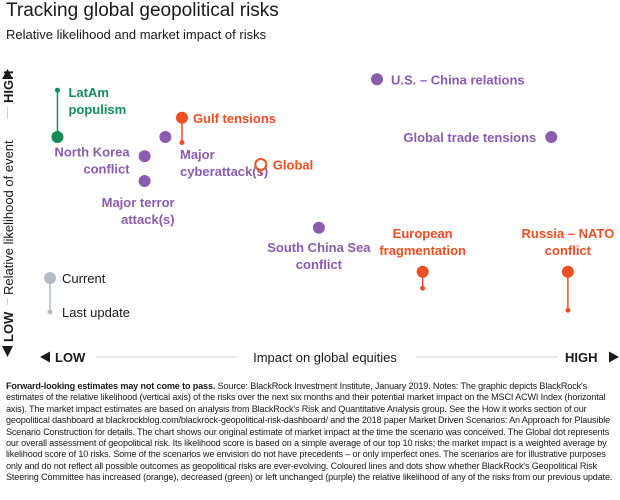  Describe the element at coordinates (234, 118) in the screenshot. I see `gulf-tensions-label: Gulf tensions` at that location.